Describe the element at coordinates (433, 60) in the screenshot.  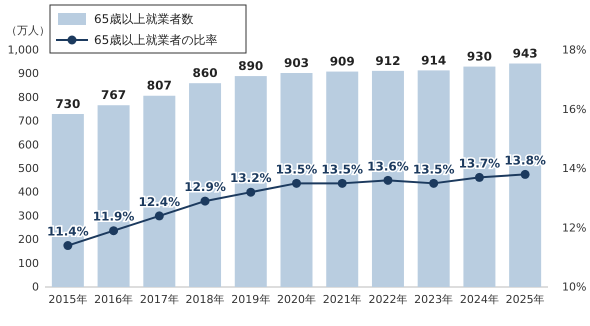
I see `data-label: 914` at that location.